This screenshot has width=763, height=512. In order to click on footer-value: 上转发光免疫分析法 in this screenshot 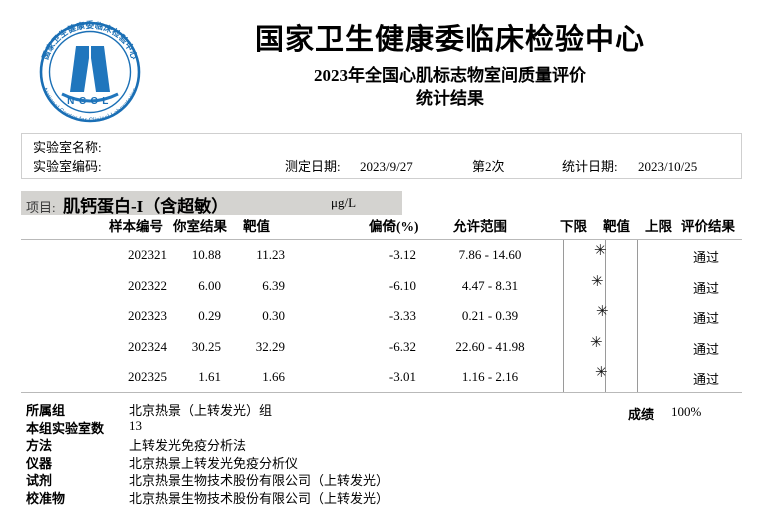, I will do `click(188, 445)`.